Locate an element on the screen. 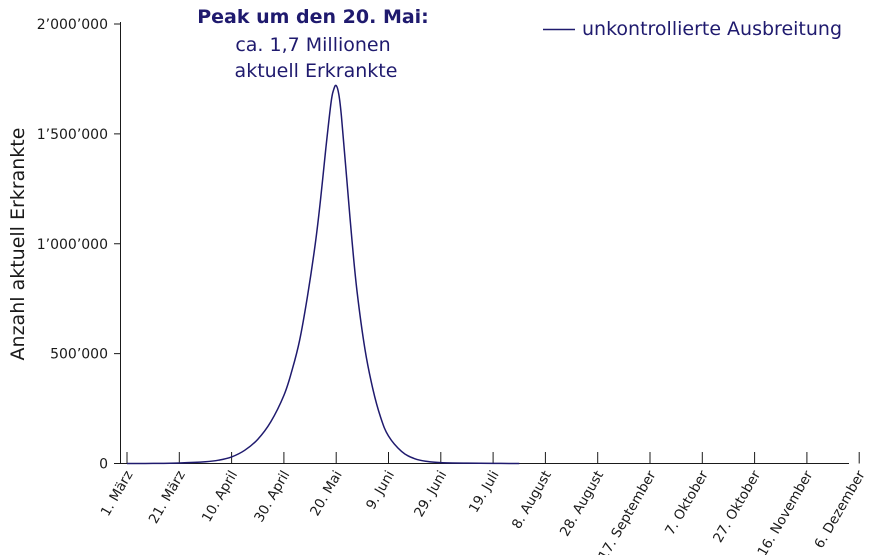 This screenshot has height=555, width=873. annotation-line-1: ca. 1,7 Millionen is located at coordinates (312, 45).